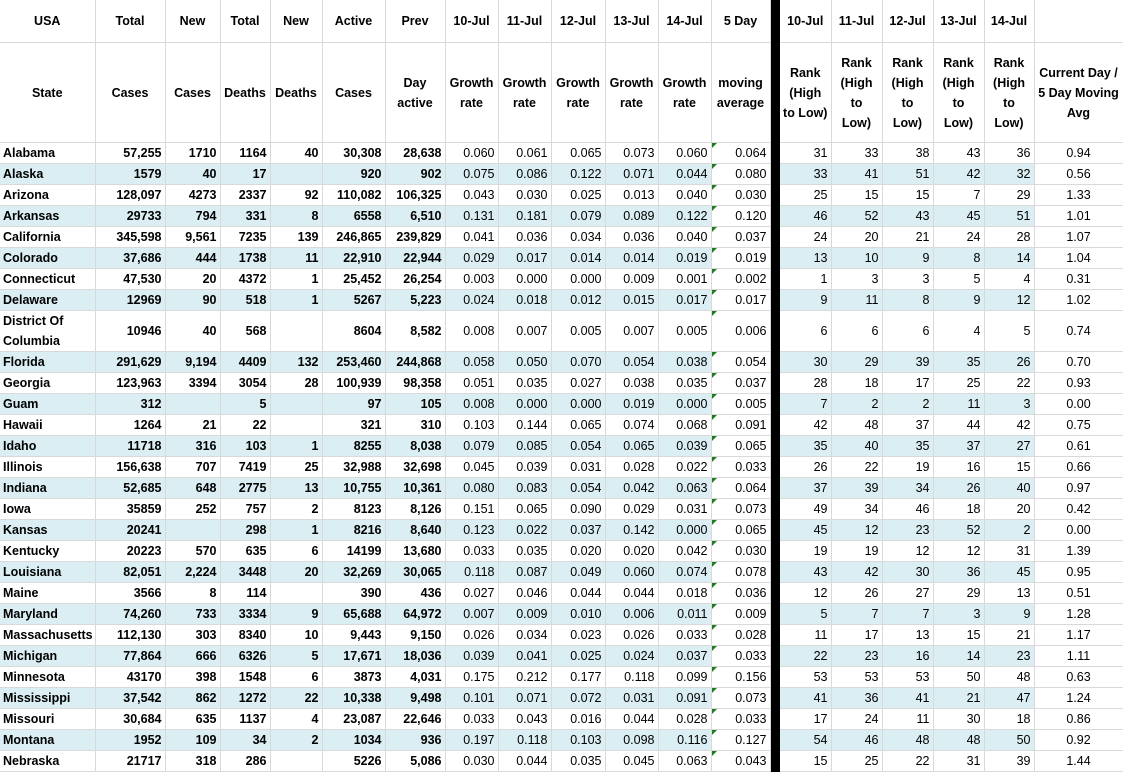 The height and width of the screenshot is (772, 1123). Describe the element at coordinates (632, 656) in the screenshot. I see `cell-growth-13-jul: 0.024` at that location.